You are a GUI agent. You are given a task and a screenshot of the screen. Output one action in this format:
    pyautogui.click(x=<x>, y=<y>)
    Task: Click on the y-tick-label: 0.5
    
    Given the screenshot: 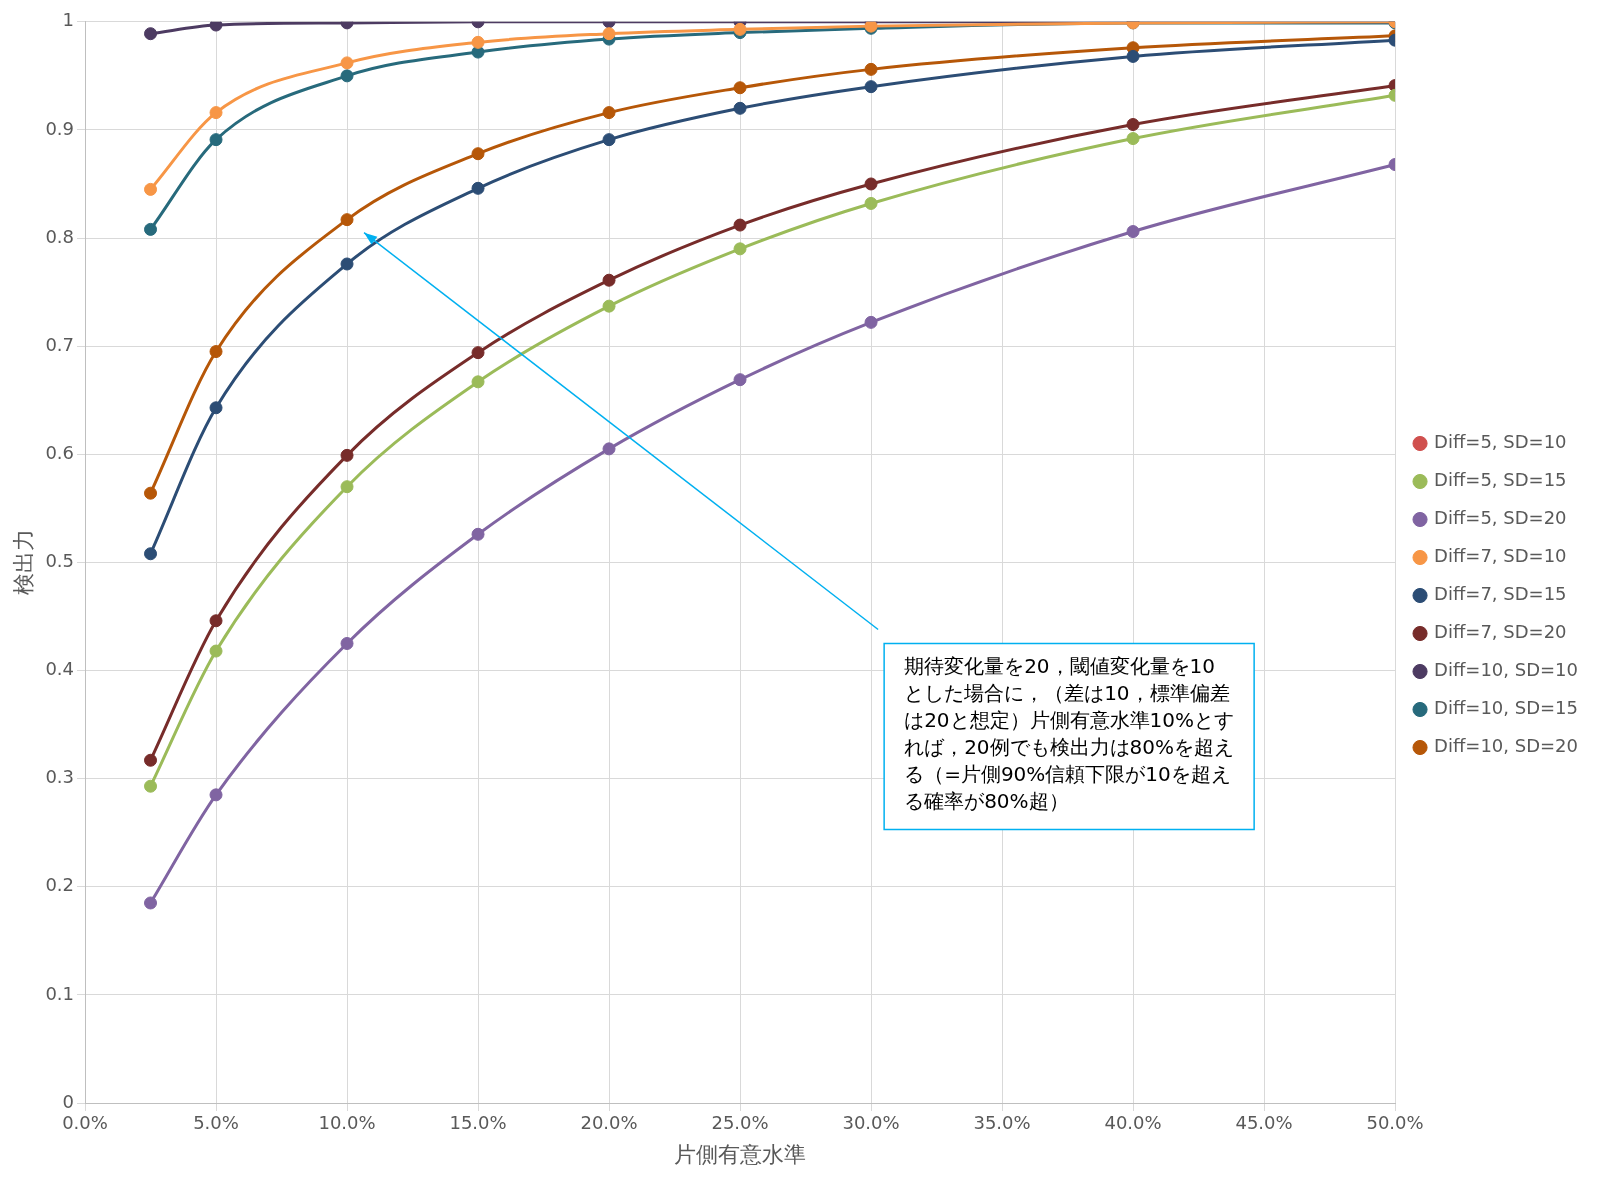 What is the action you would take?
    pyautogui.click(x=60, y=561)
    